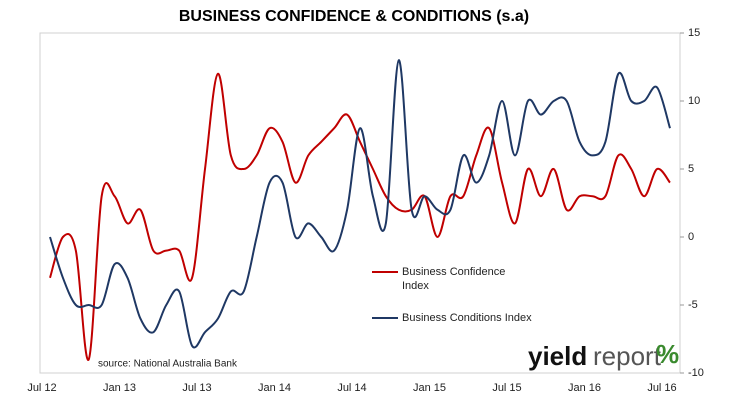 Image resolution: width=734 pixels, height=400 pixels. I want to click on x-tick-label: Jan 13, so click(119, 388).